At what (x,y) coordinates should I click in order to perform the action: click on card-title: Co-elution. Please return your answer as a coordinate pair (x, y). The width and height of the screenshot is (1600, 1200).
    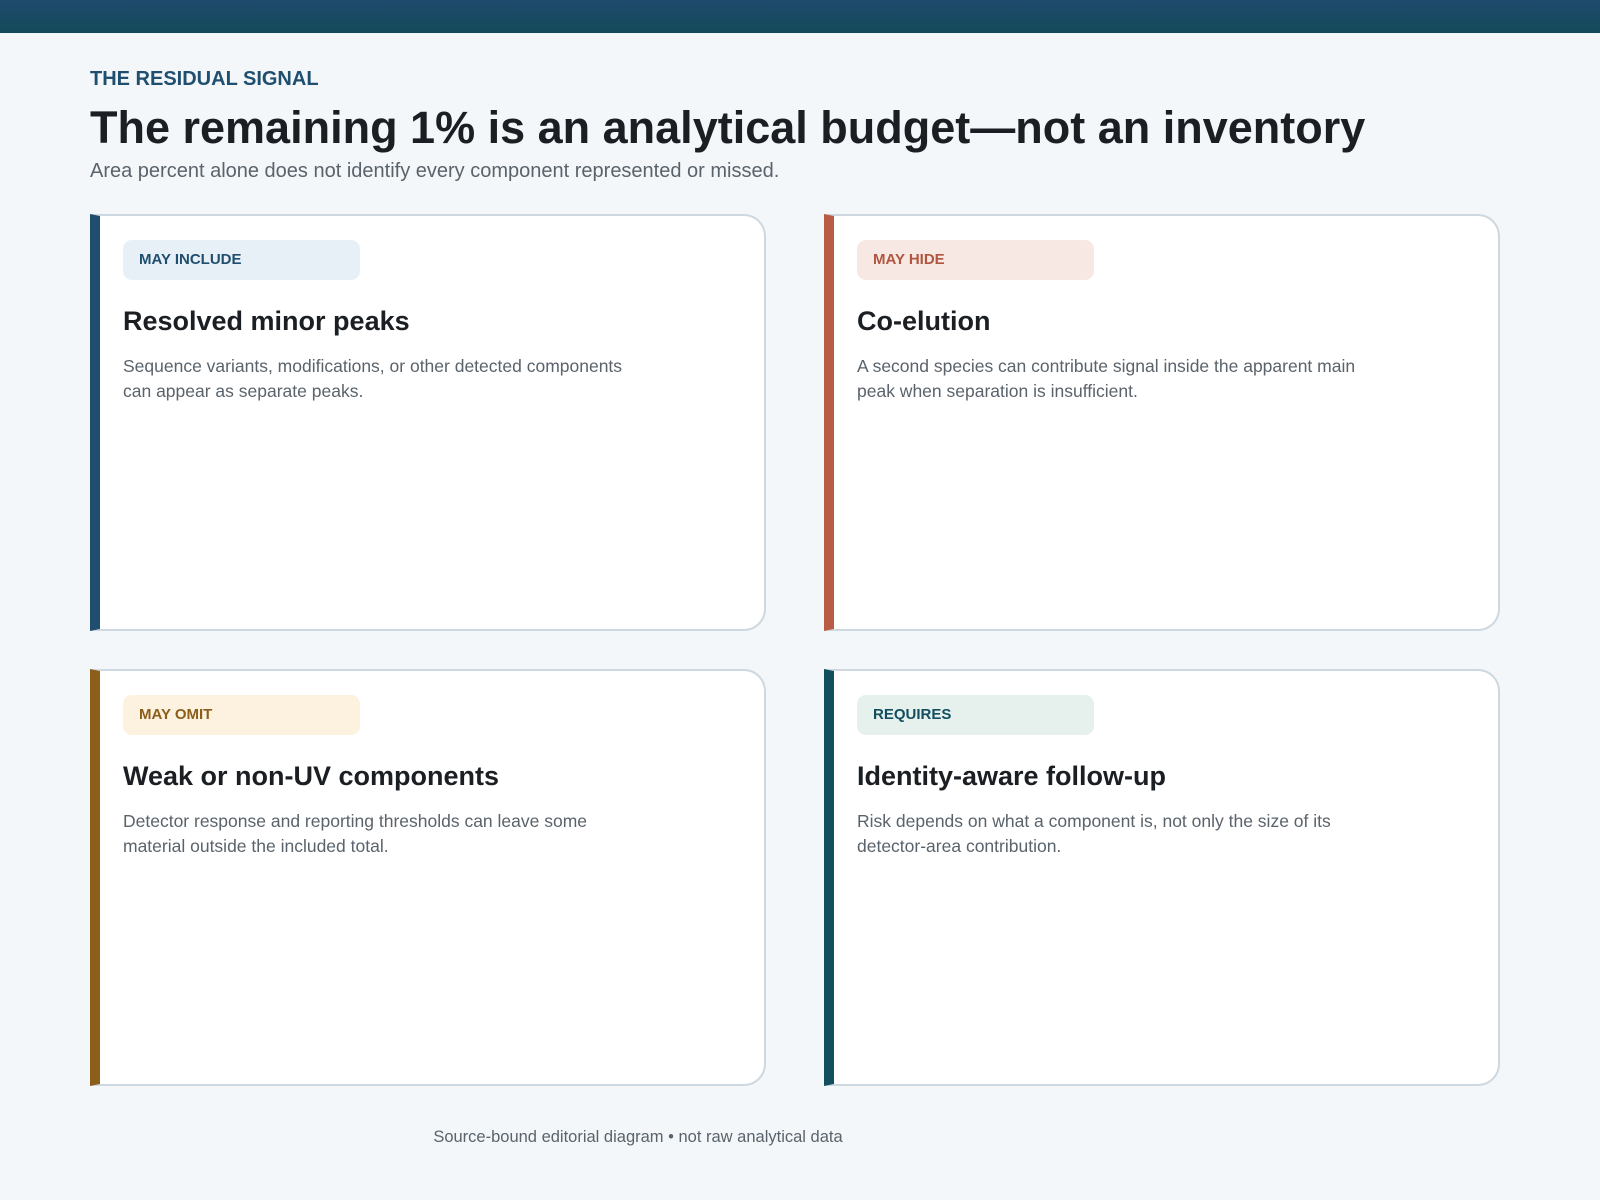
    Looking at the image, I should click on (924, 321).